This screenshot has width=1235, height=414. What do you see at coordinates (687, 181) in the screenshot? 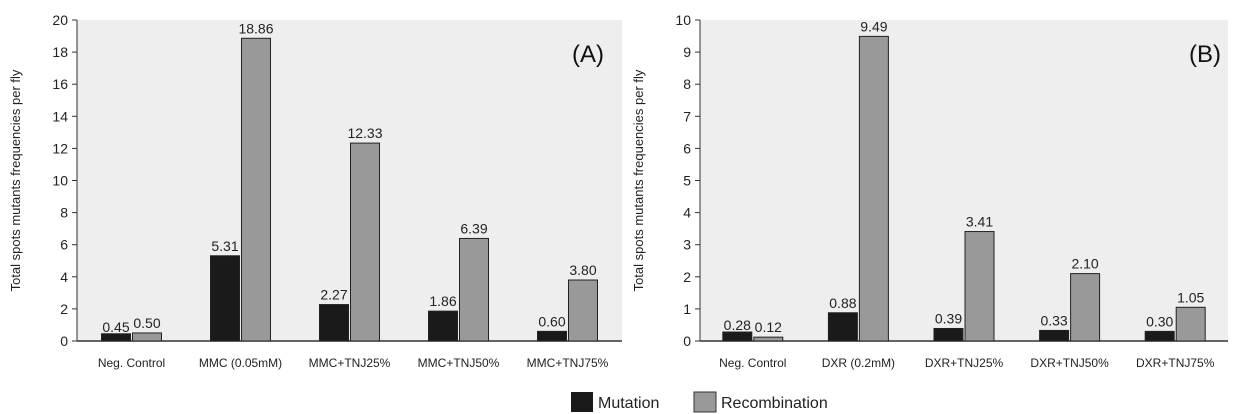
I see `y-tick-label: 5` at bounding box center [687, 181].